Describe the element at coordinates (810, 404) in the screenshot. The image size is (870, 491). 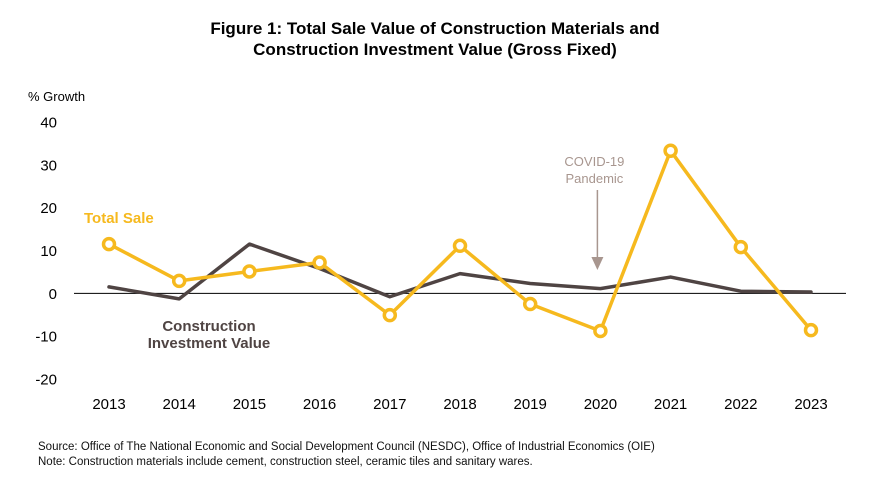
I see `x-tick-label: 2023` at that location.